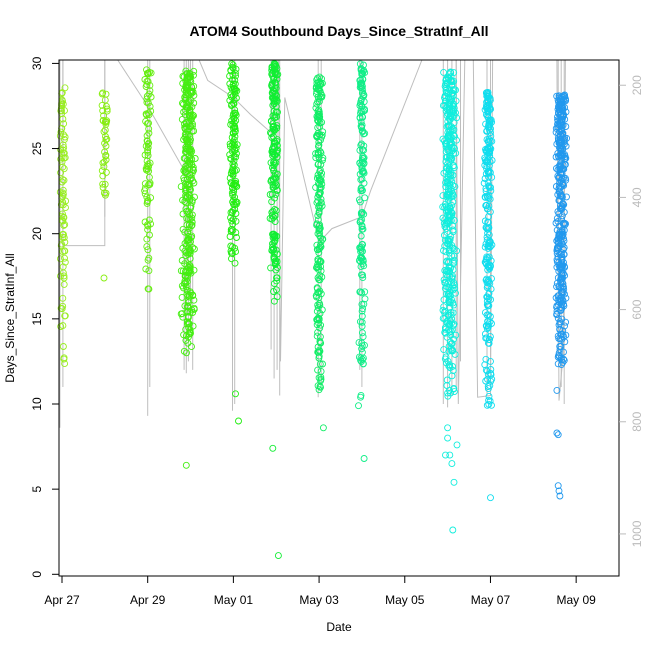 This screenshot has width=650, height=650. Describe the element at coordinates (37, 234) in the screenshot. I see `y-tick-label: 20` at that location.